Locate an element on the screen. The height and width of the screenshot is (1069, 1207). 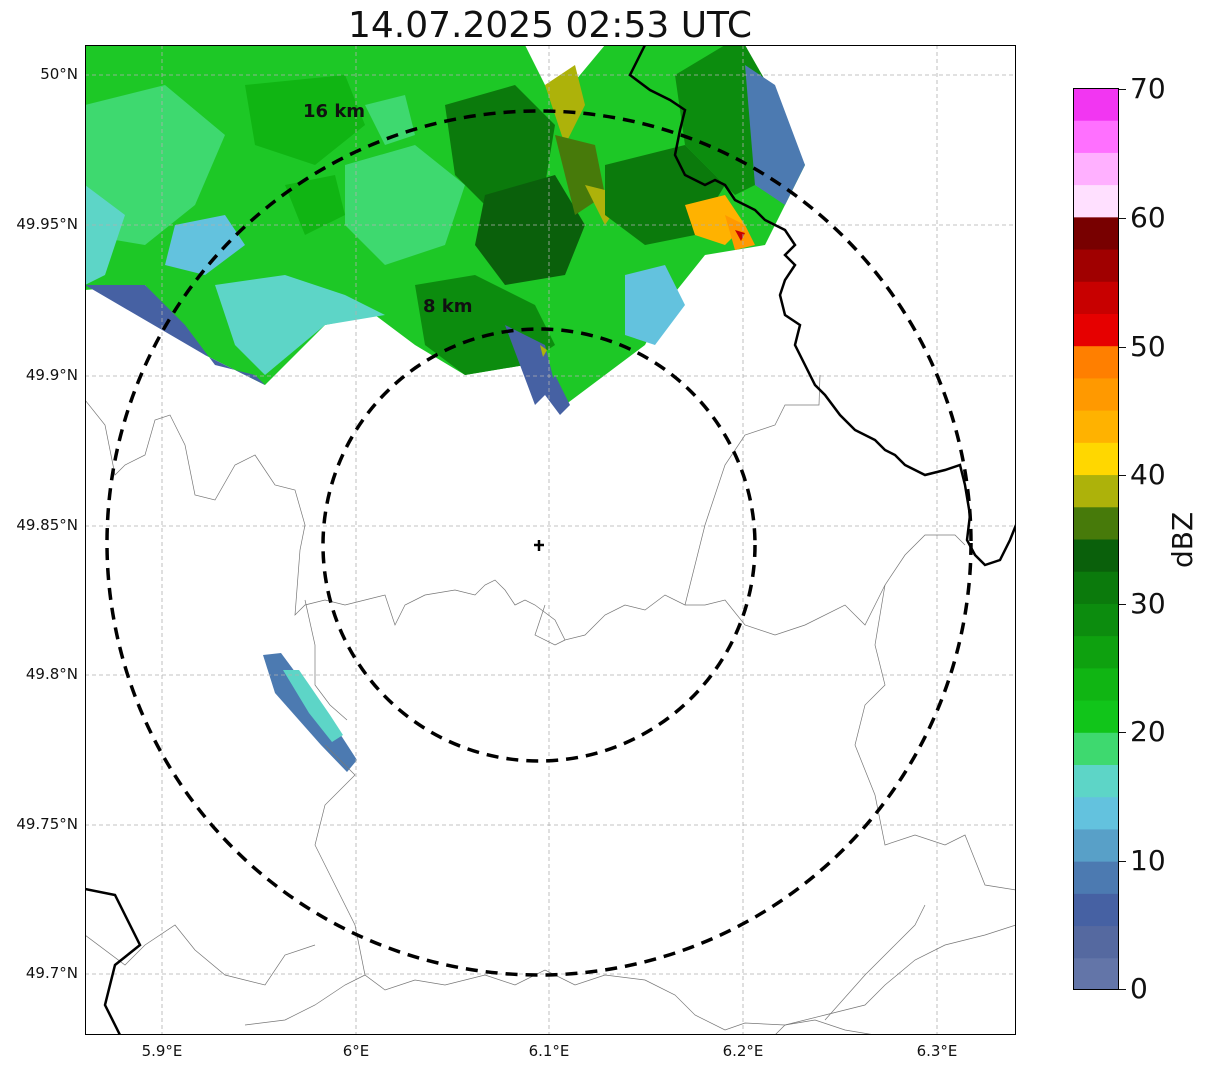
colorbar-frame is located at coordinates (1096, 539).